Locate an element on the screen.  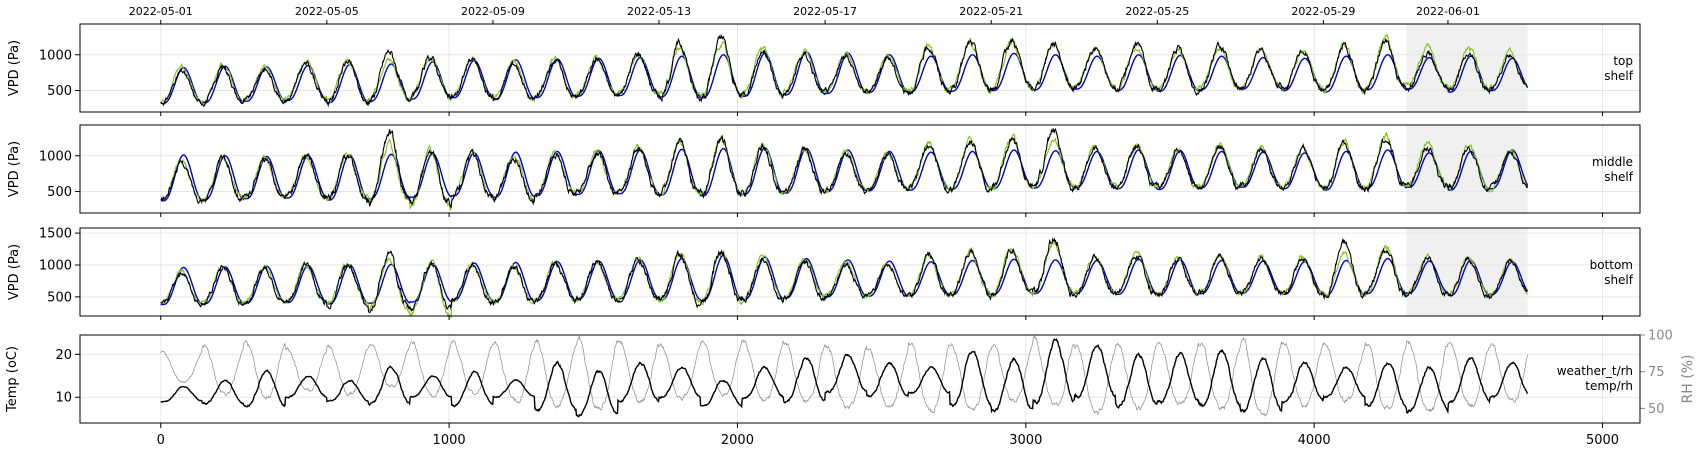
panel-label-line1: weather_t/rh is located at coordinates (1595, 371).